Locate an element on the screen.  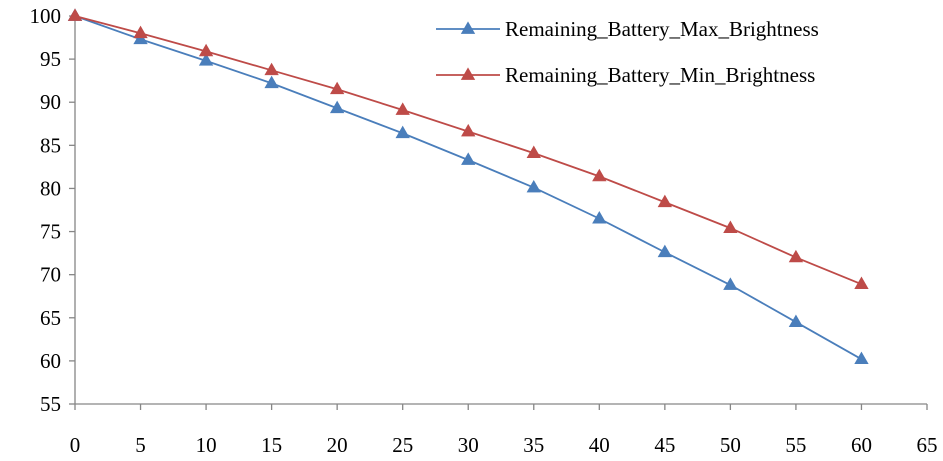
y-tick-label: 100 is located at coordinates (46, 16).